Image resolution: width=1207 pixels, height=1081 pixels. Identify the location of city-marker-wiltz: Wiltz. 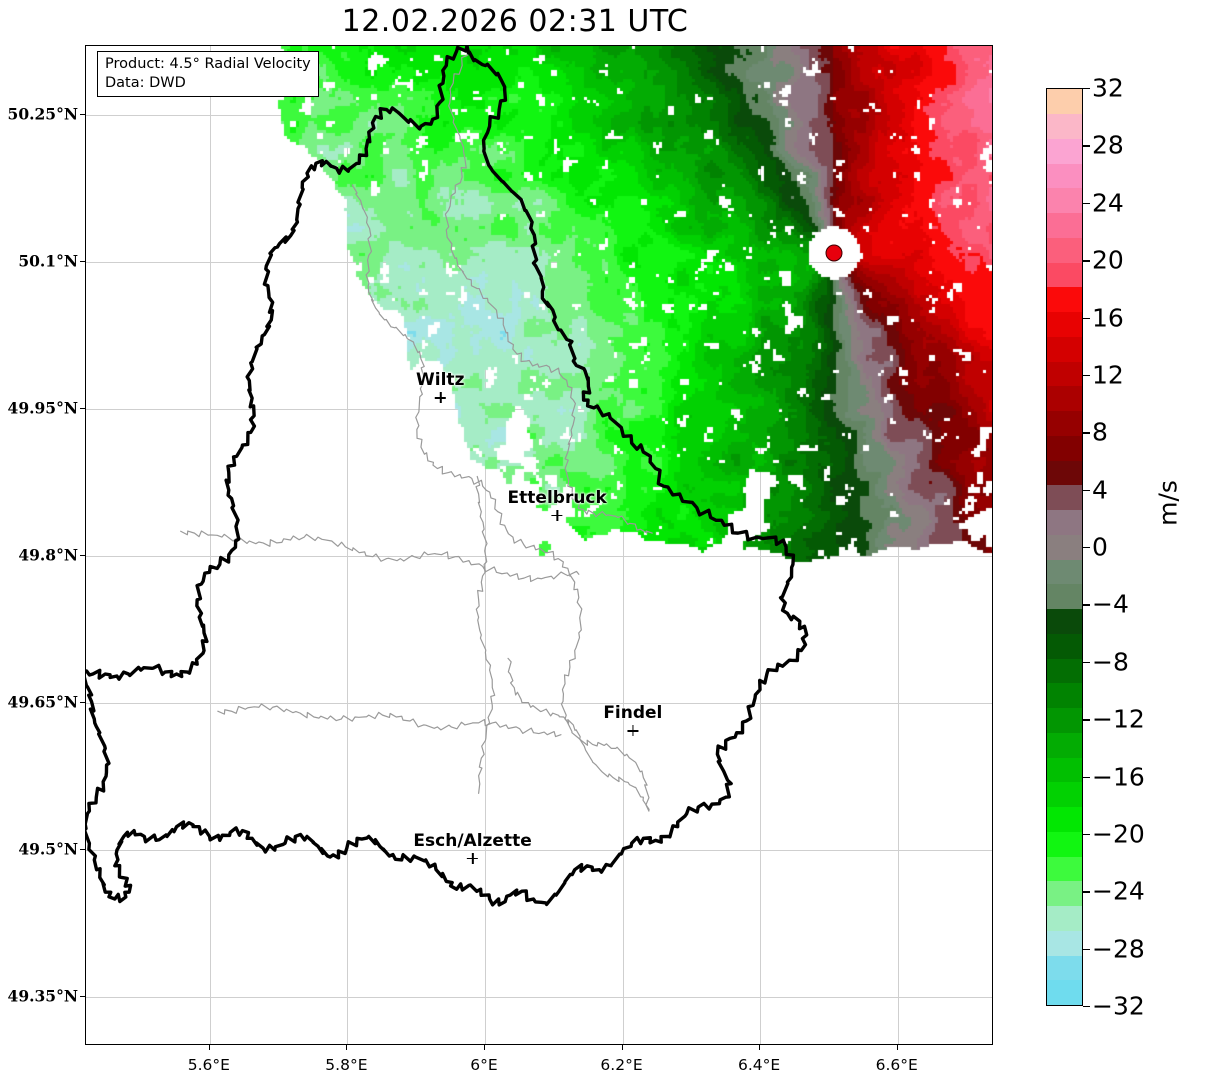
(440, 387).